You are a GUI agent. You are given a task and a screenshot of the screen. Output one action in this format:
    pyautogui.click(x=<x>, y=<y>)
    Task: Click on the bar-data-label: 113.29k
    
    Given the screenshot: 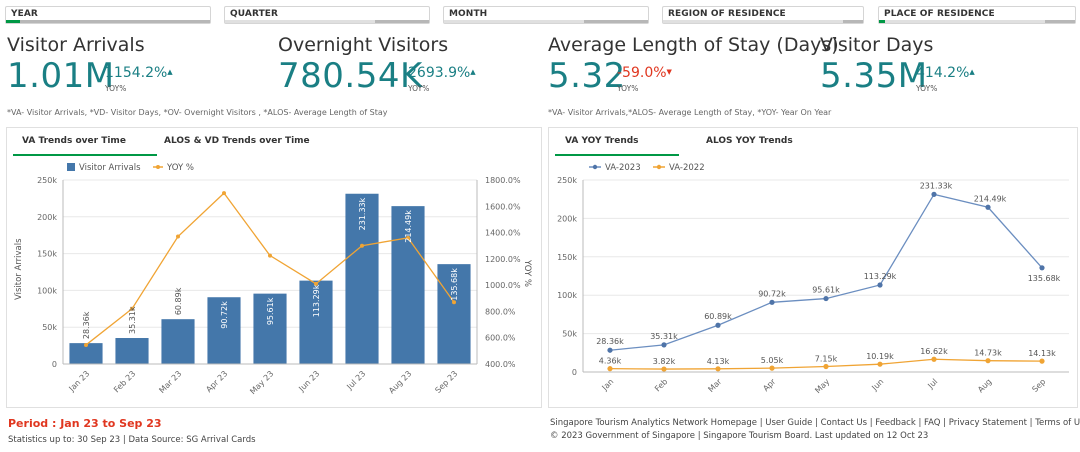 What is the action you would take?
    pyautogui.click(x=316, y=300)
    